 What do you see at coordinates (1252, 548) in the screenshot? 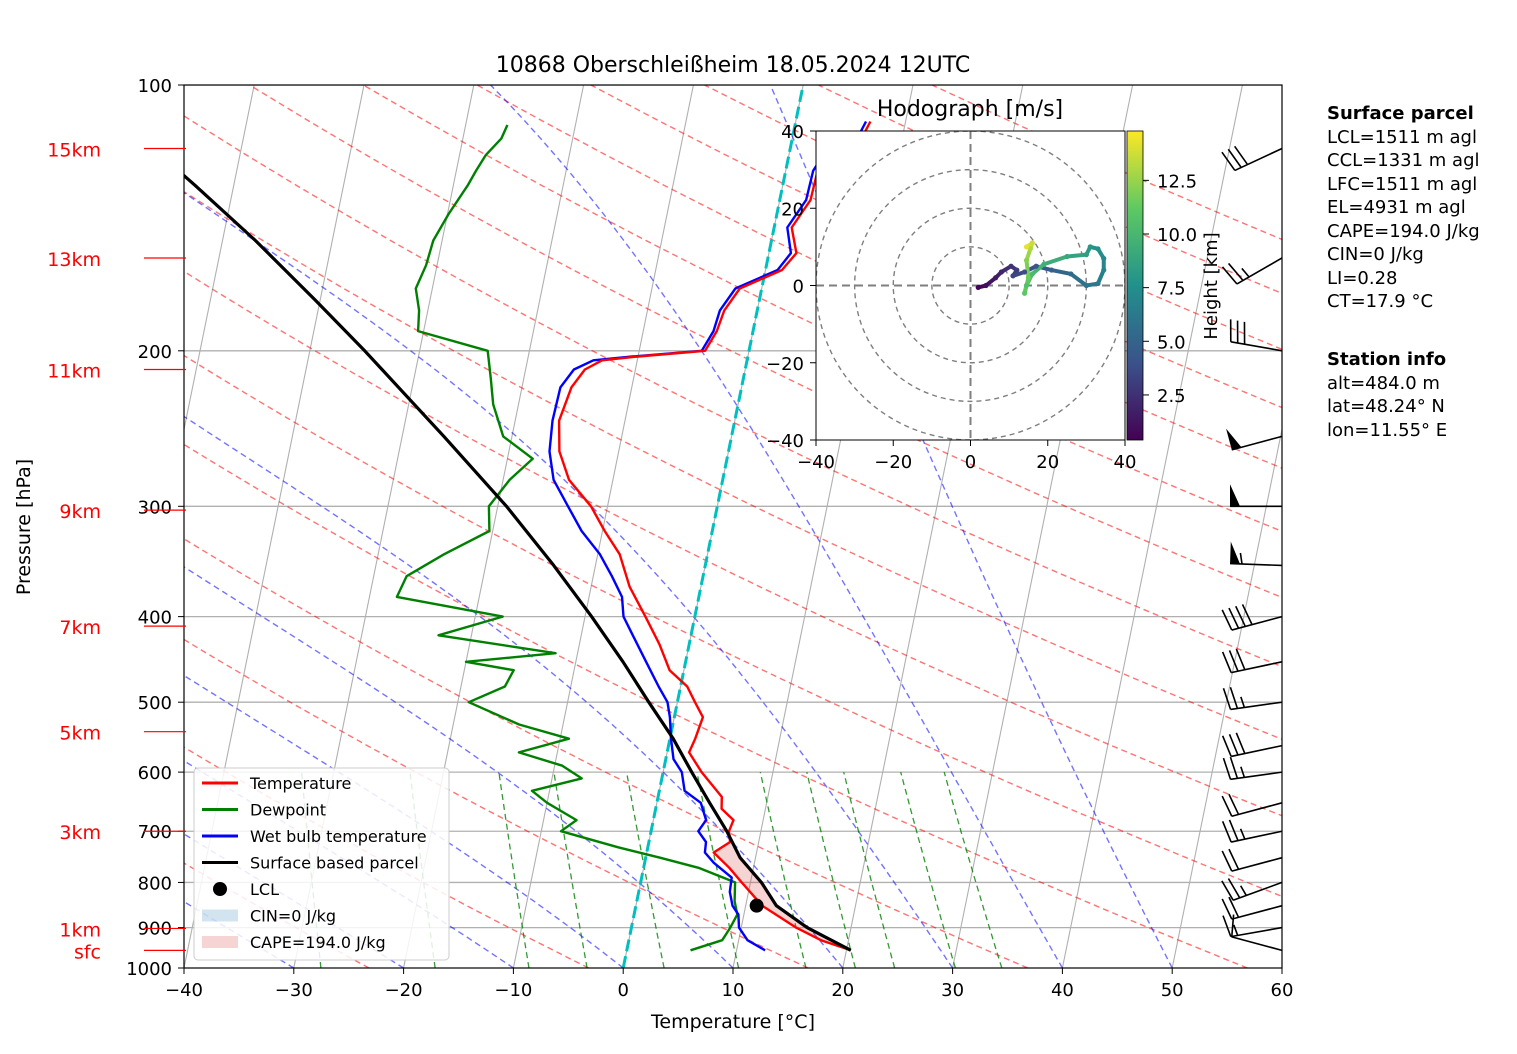
I see `wind-barbs` at bounding box center [1252, 548].